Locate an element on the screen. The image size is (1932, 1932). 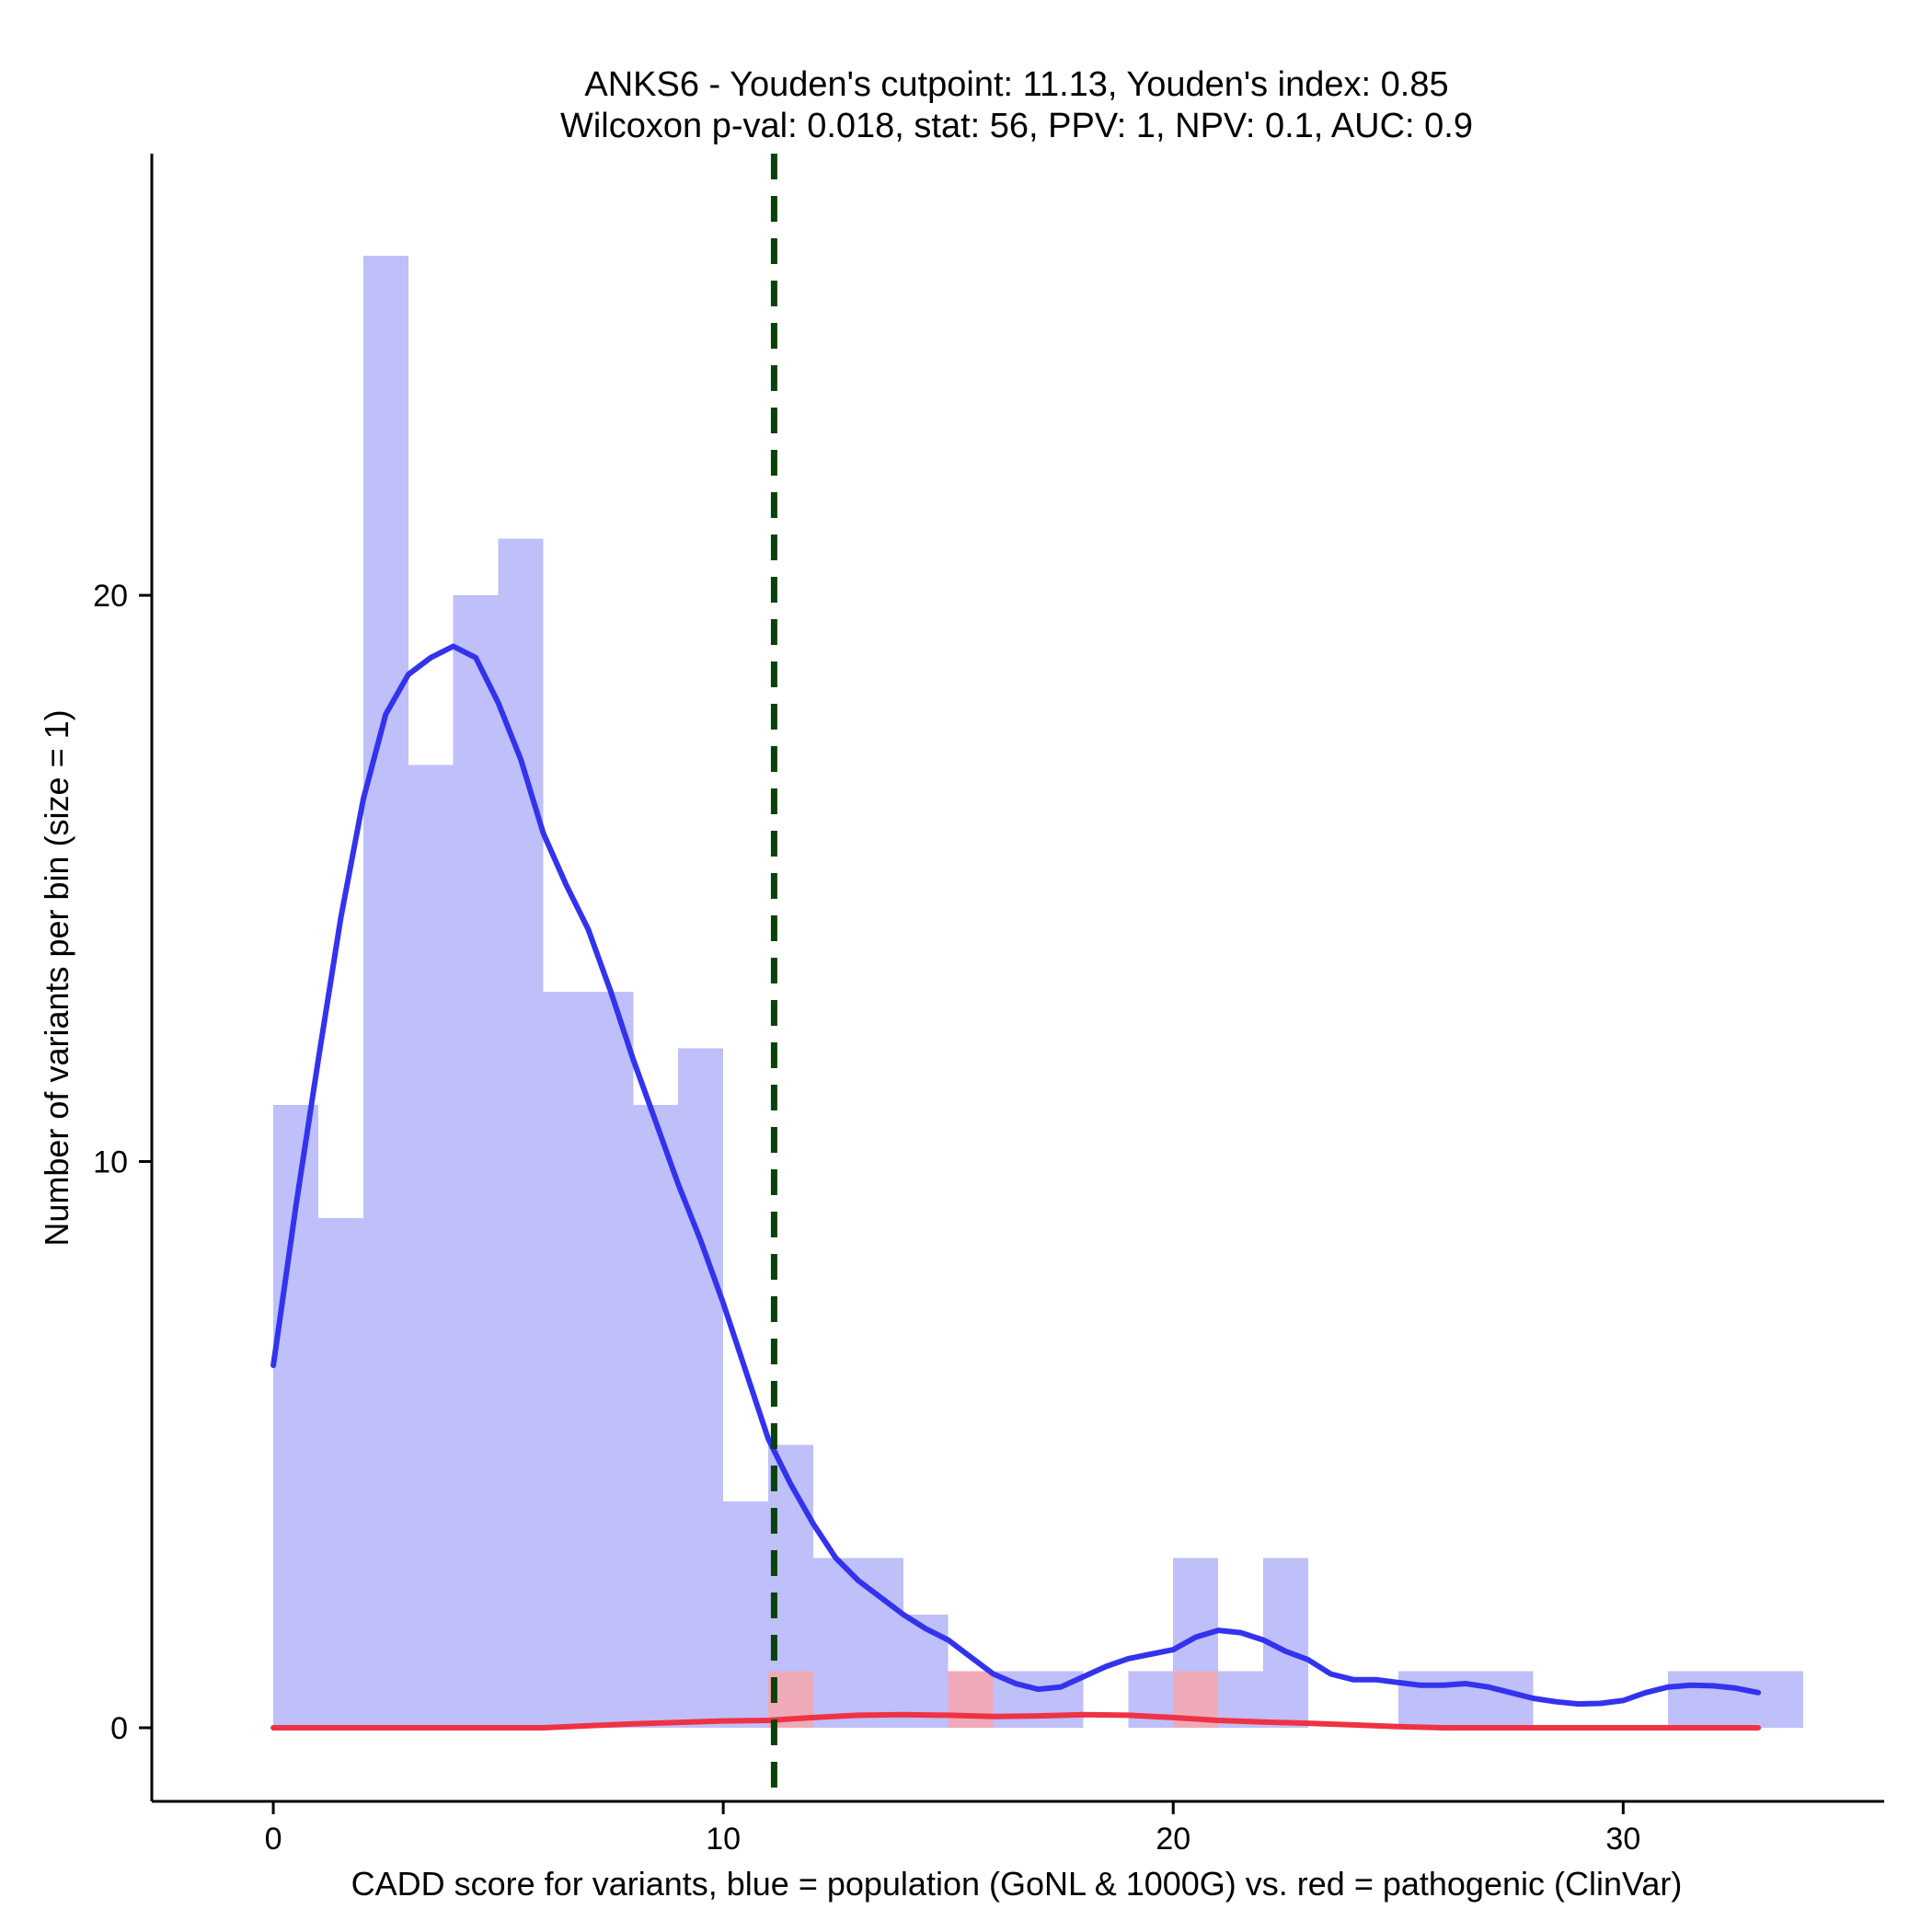
y-tick-label: 10 is located at coordinates (110, 1162).